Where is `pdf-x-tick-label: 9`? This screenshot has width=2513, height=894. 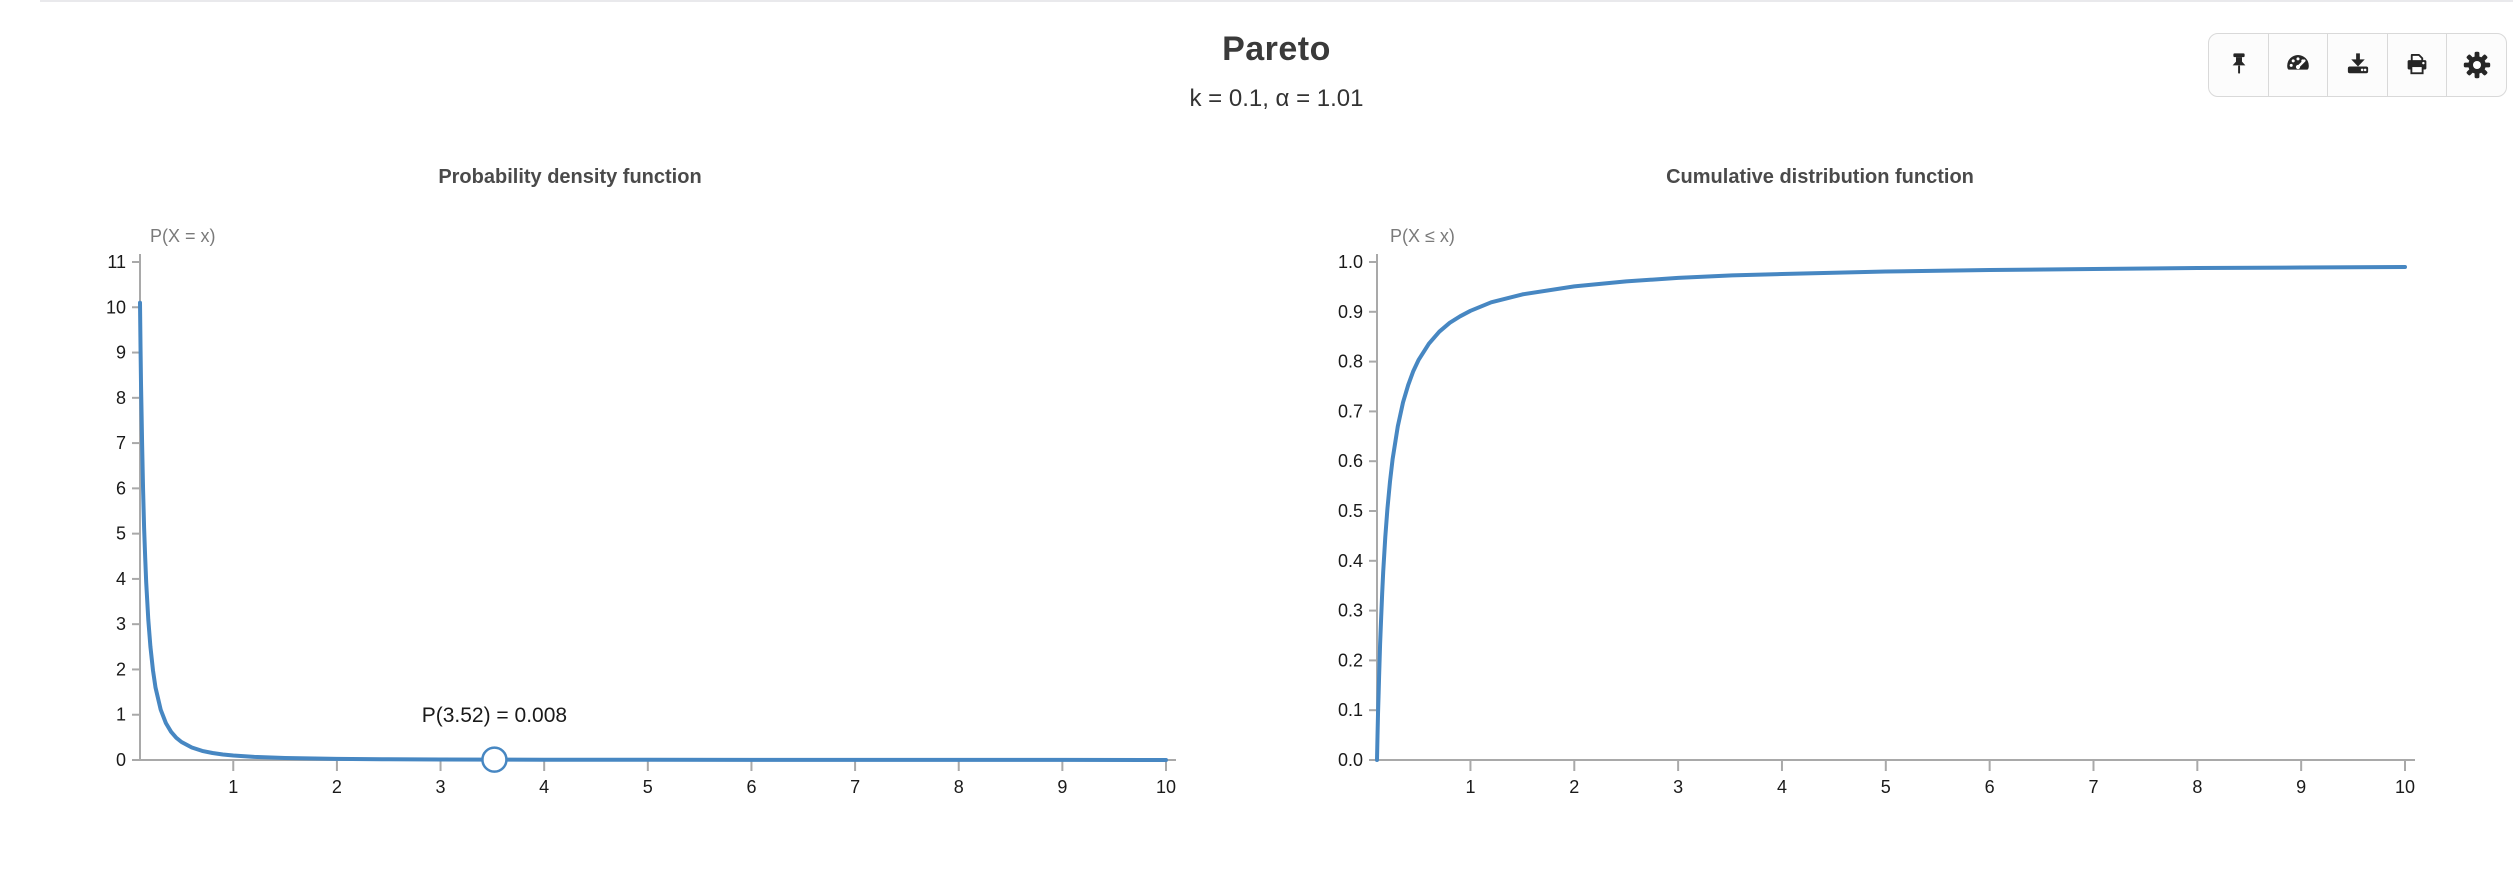 pdf-x-tick-label: 9 is located at coordinates (1062, 787).